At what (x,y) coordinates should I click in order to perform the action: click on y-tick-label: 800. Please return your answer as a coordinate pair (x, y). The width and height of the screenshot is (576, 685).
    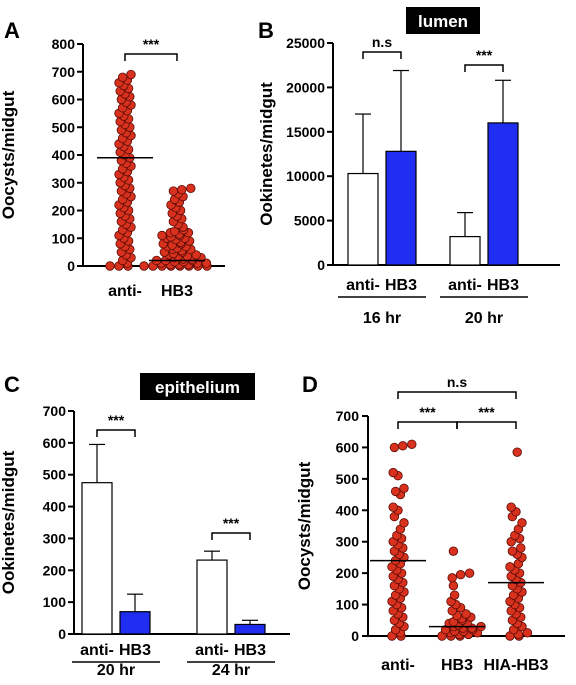
    Looking at the image, I should click on (64, 44).